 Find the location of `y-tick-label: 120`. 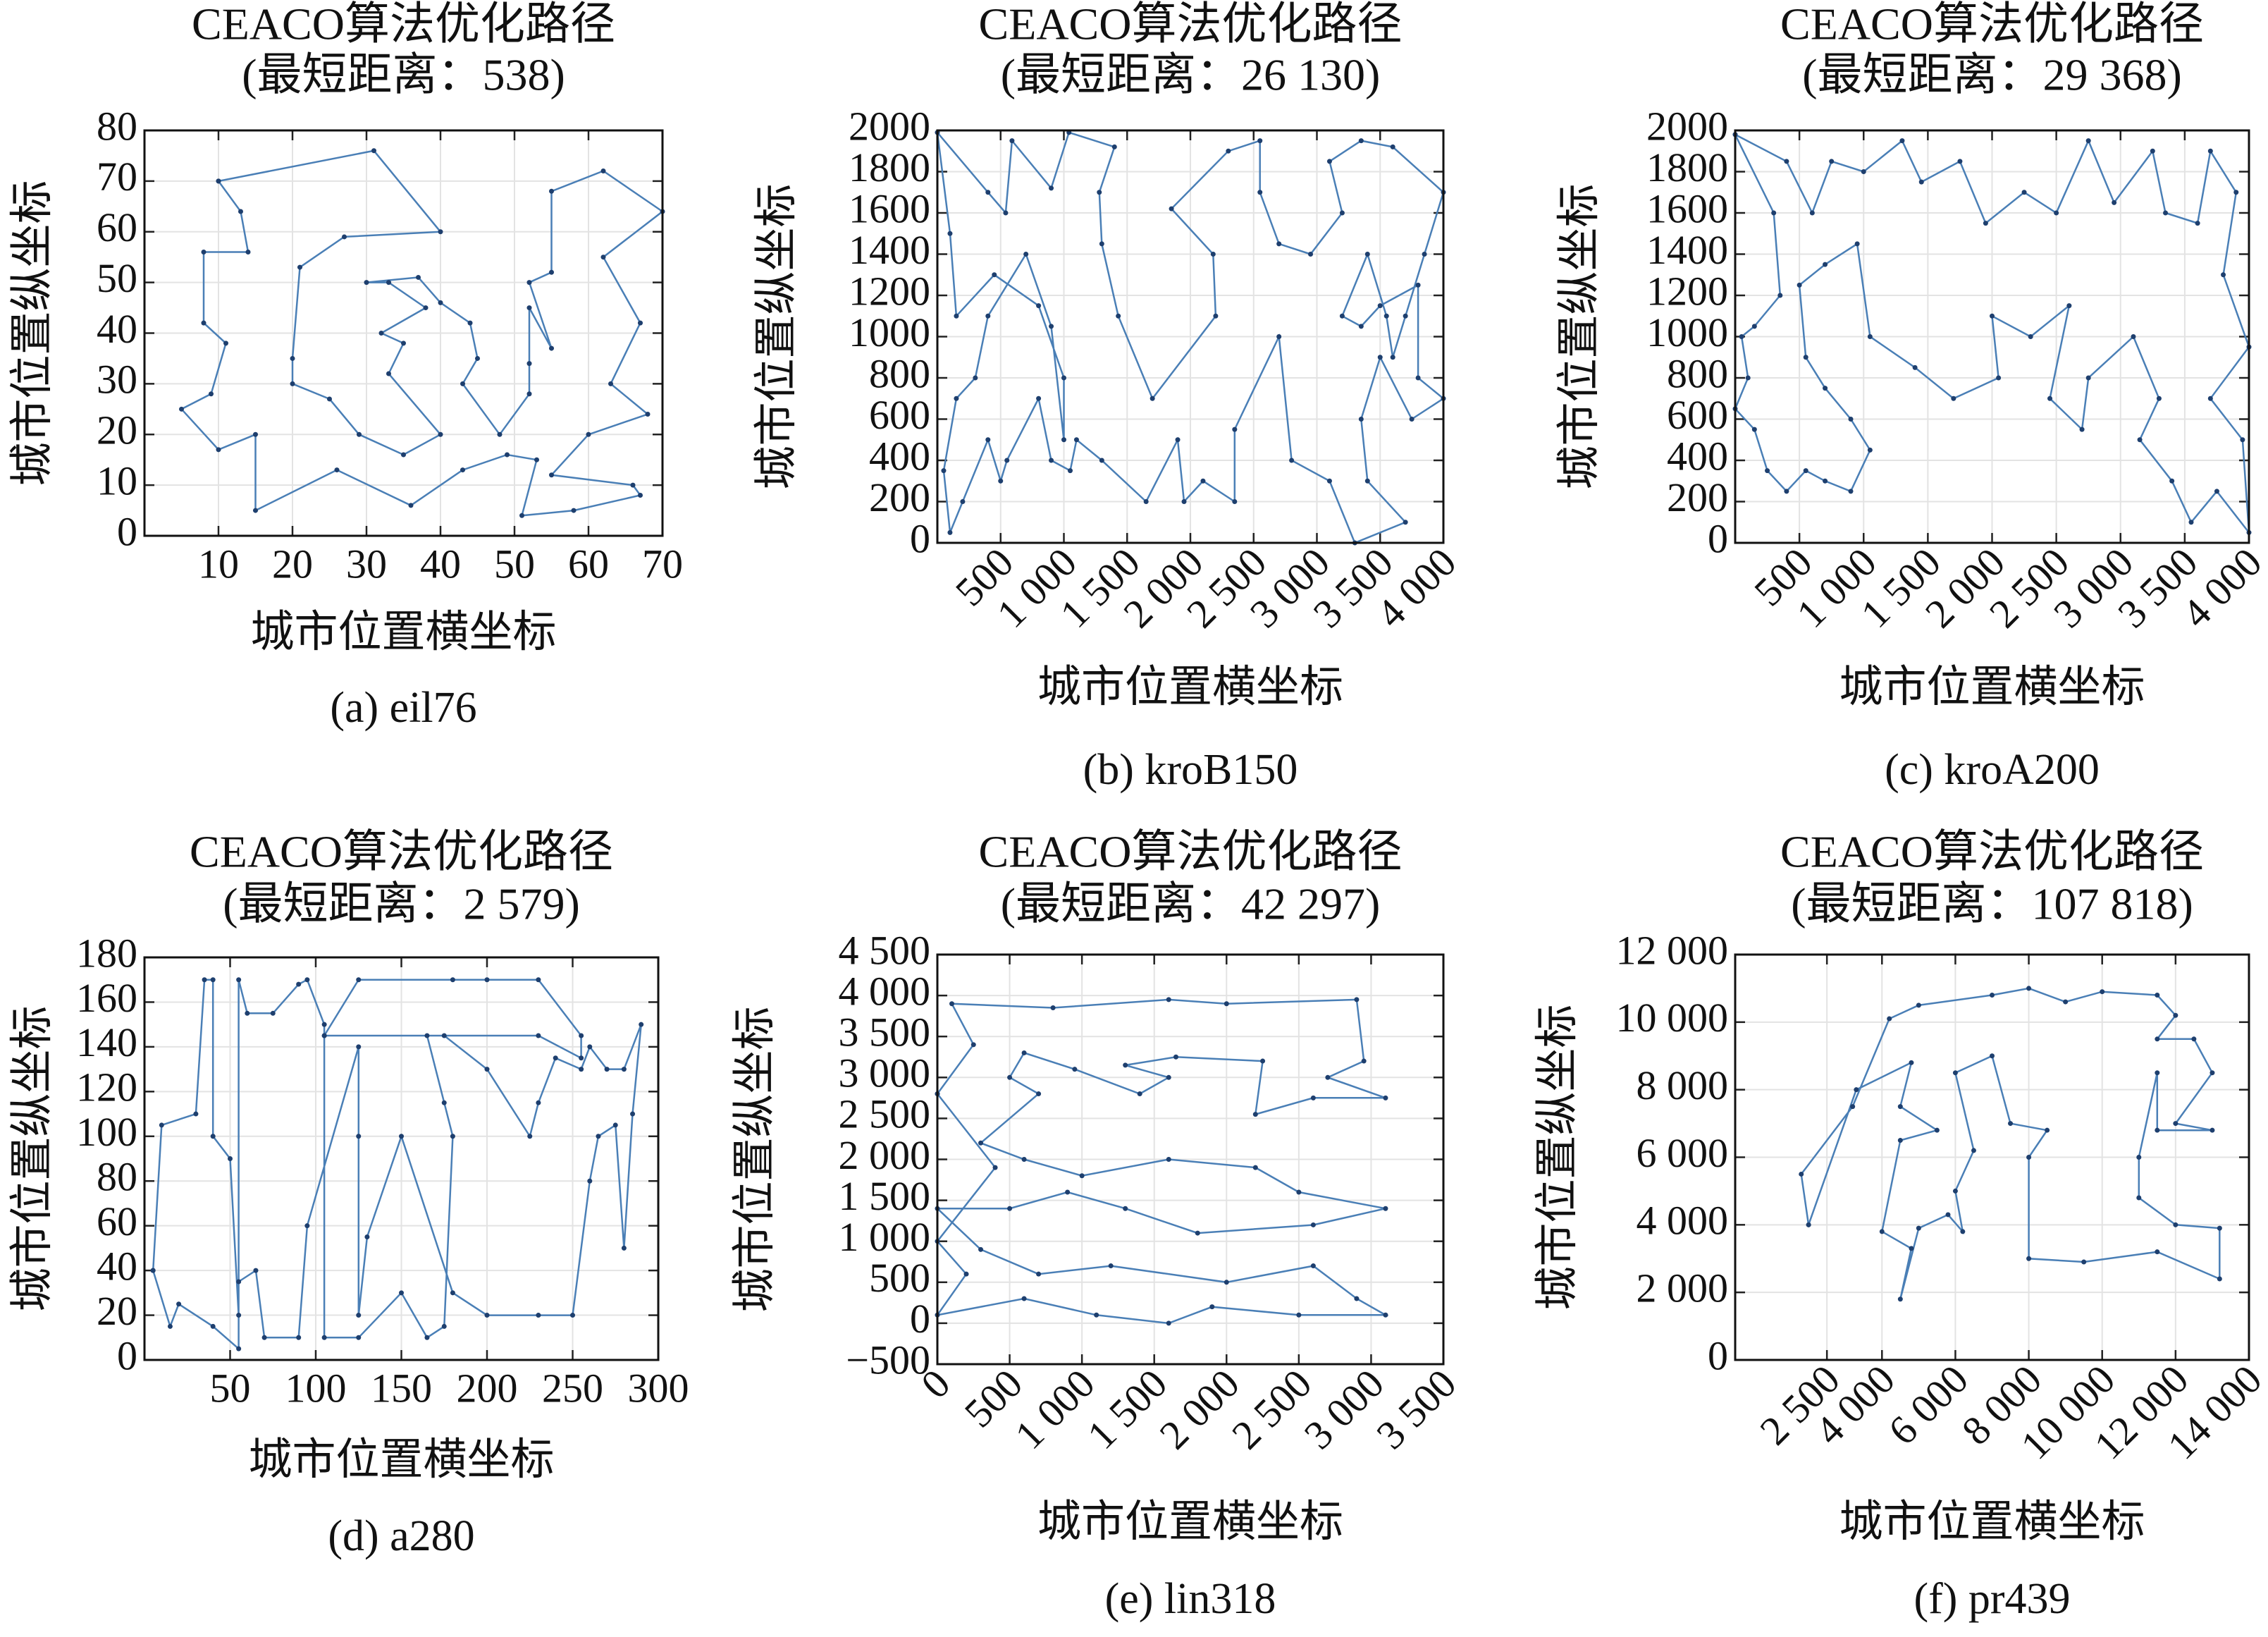

y-tick-label: 120 is located at coordinates (106, 1087).